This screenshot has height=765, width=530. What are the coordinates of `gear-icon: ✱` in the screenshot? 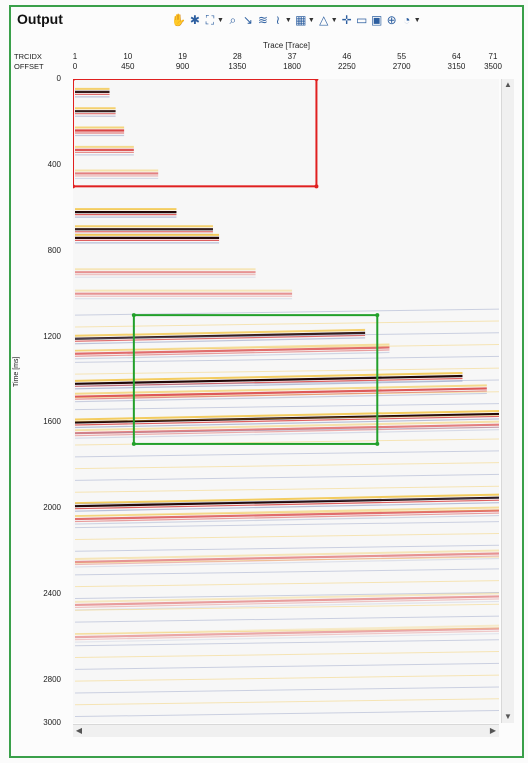 It's located at (194, 20).